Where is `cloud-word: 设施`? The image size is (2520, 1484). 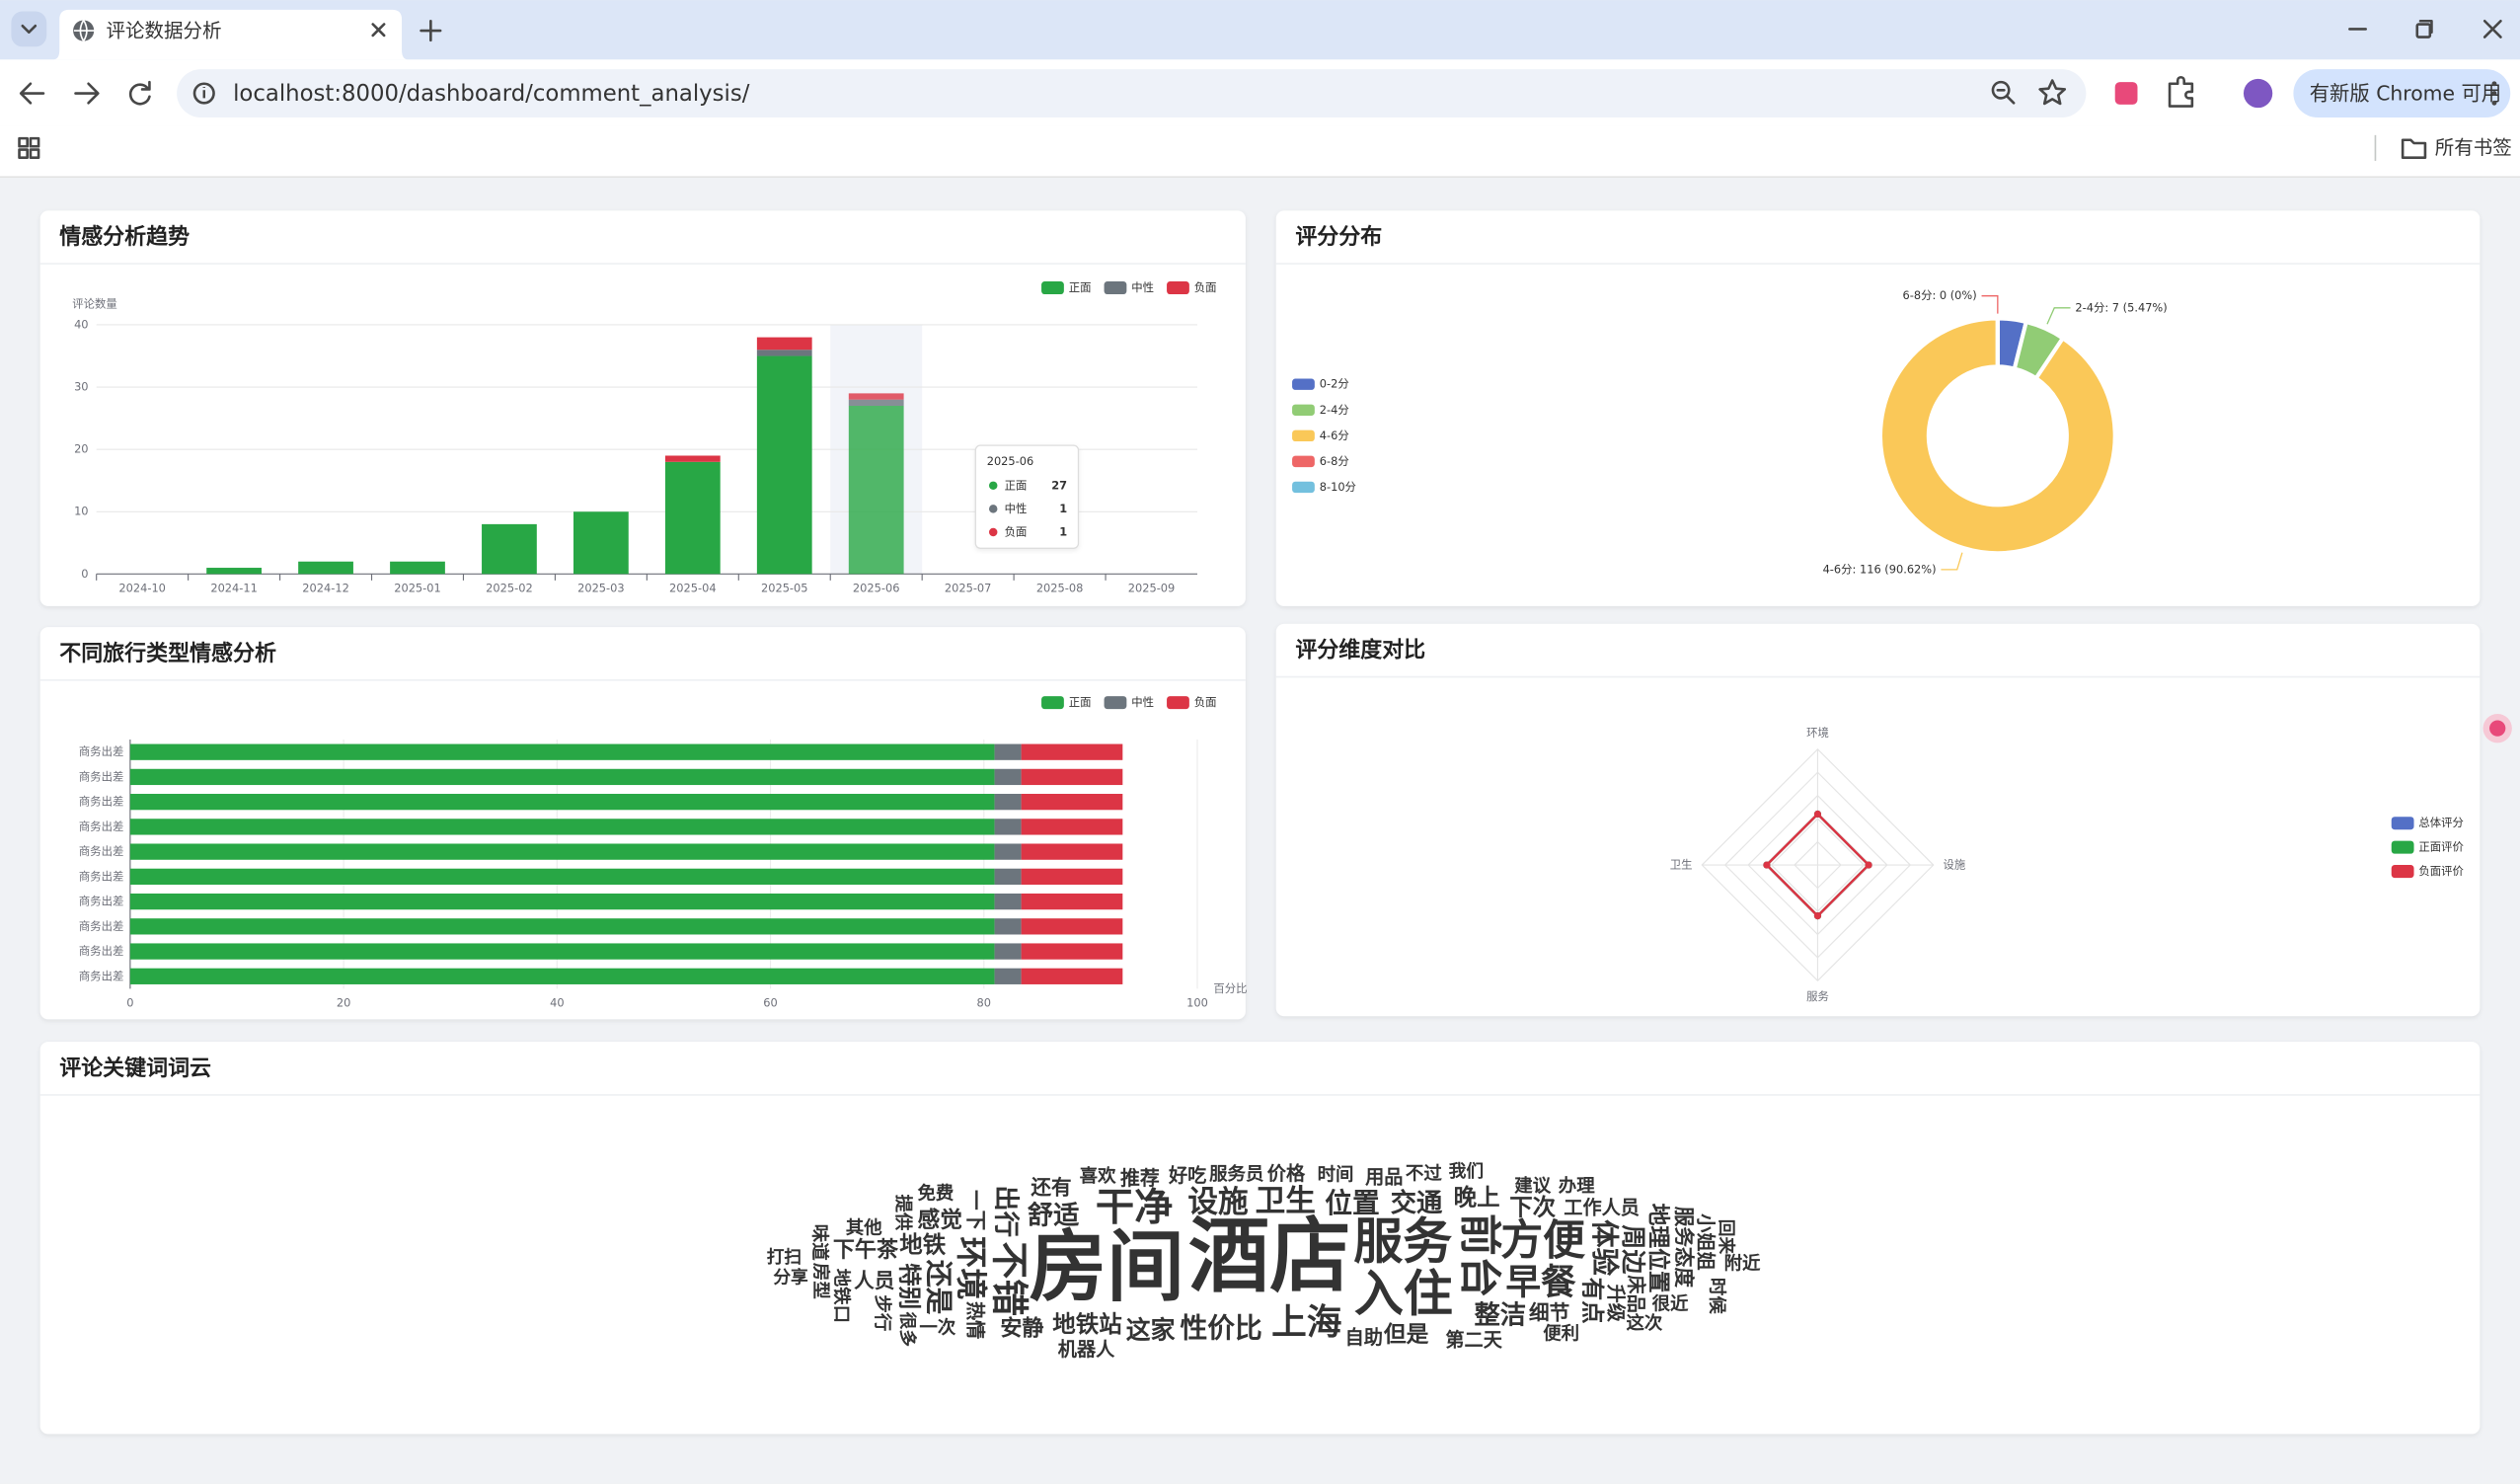 cloud-word: 设施 is located at coordinates (1218, 1202).